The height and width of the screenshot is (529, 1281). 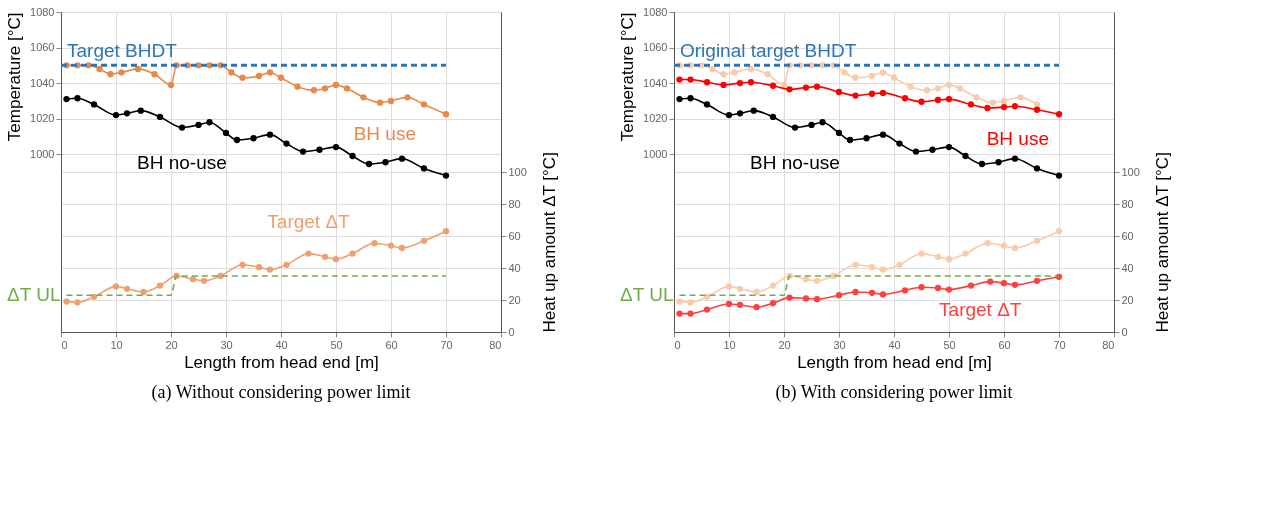 What do you see at coordinates (514, 235) in the screenshot?
I see `y2-tick-label: 60` at bounding box center [514, 235].